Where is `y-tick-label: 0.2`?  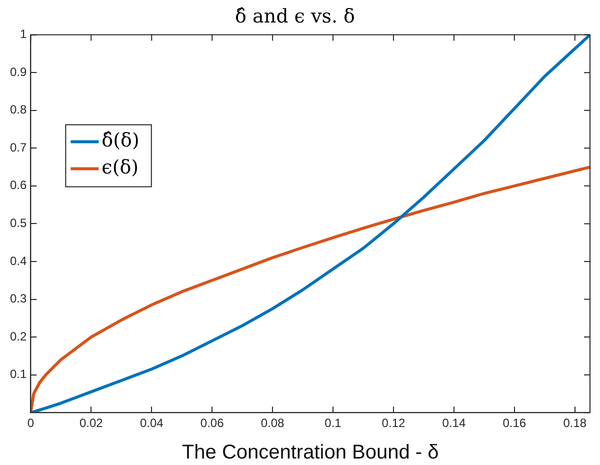 y-tick-label: 0.2 is located at coordinates (18, 336).